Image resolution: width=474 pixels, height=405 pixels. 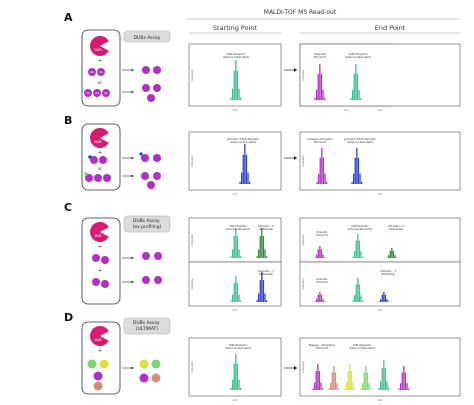 I want to click on arrow-c1-head, so click(x=132, y=258).